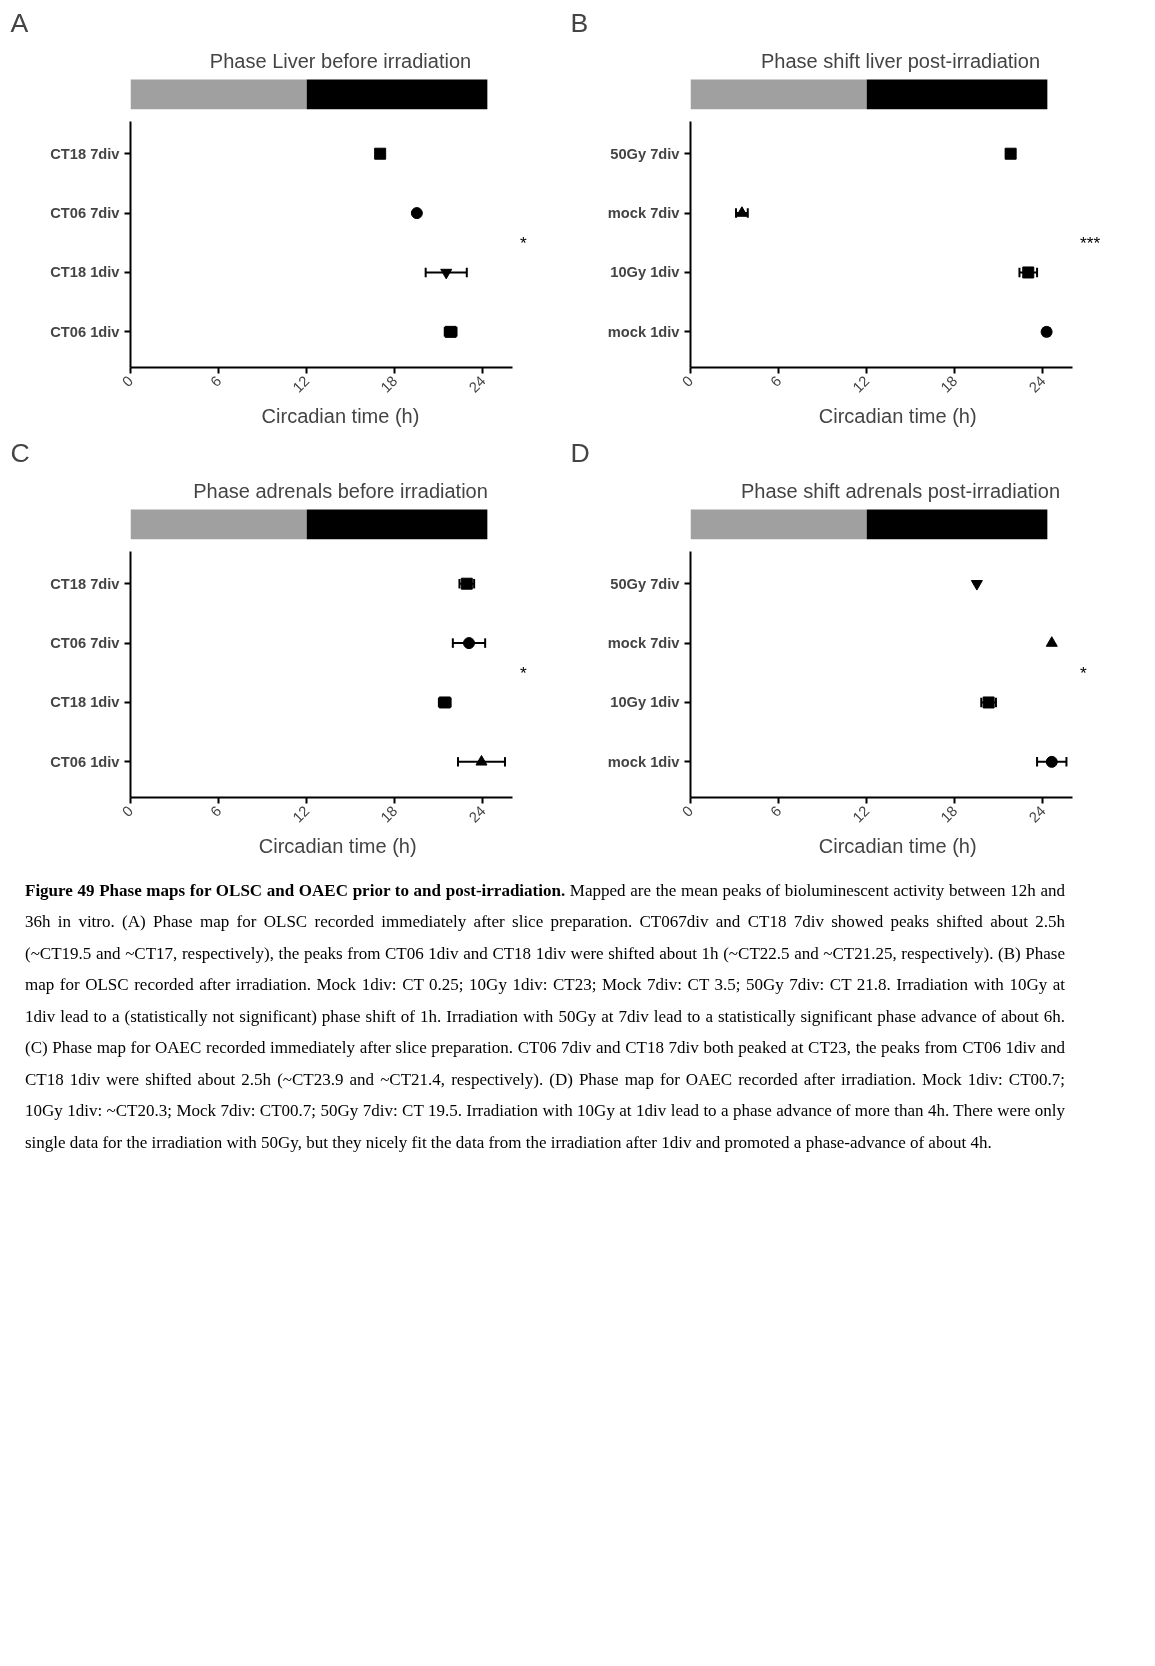 This screenshot has height=1666, width=1155. Describe the element at coordinates (580, 452) in the screenshot. I see `text: D` at that location.